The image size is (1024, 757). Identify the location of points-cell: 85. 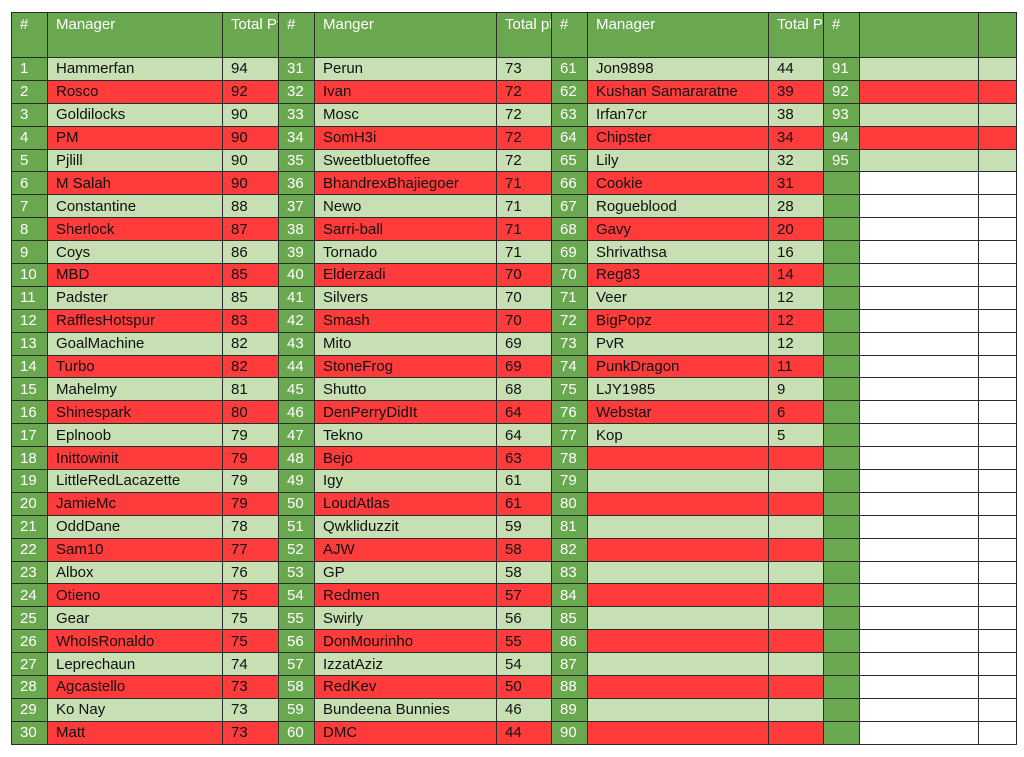
(250, 275).